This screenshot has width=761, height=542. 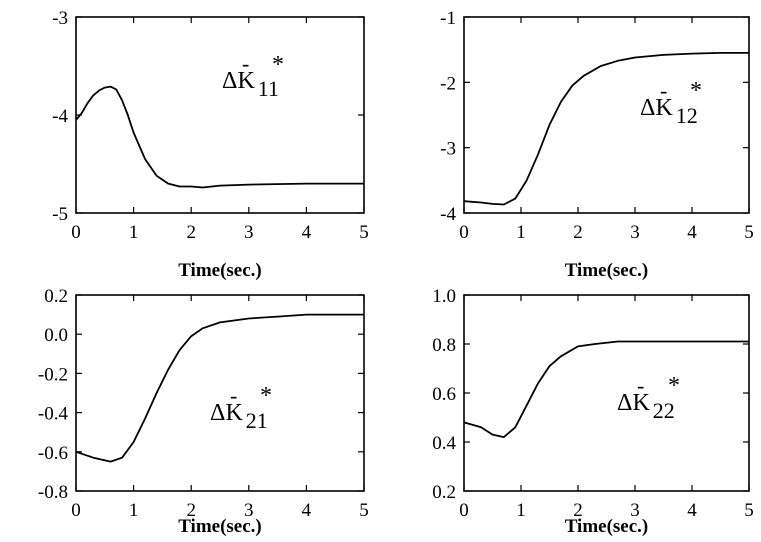 I want to click on y-tick-label: -1, so click(x=448, y=18).